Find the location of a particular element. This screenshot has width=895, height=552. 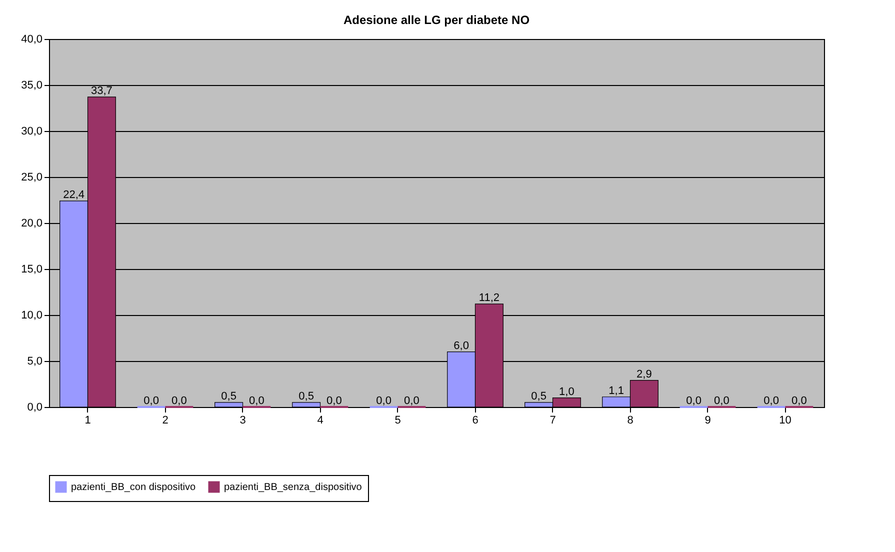

x-tick-label: 4 is located at coordinates (320, 420).